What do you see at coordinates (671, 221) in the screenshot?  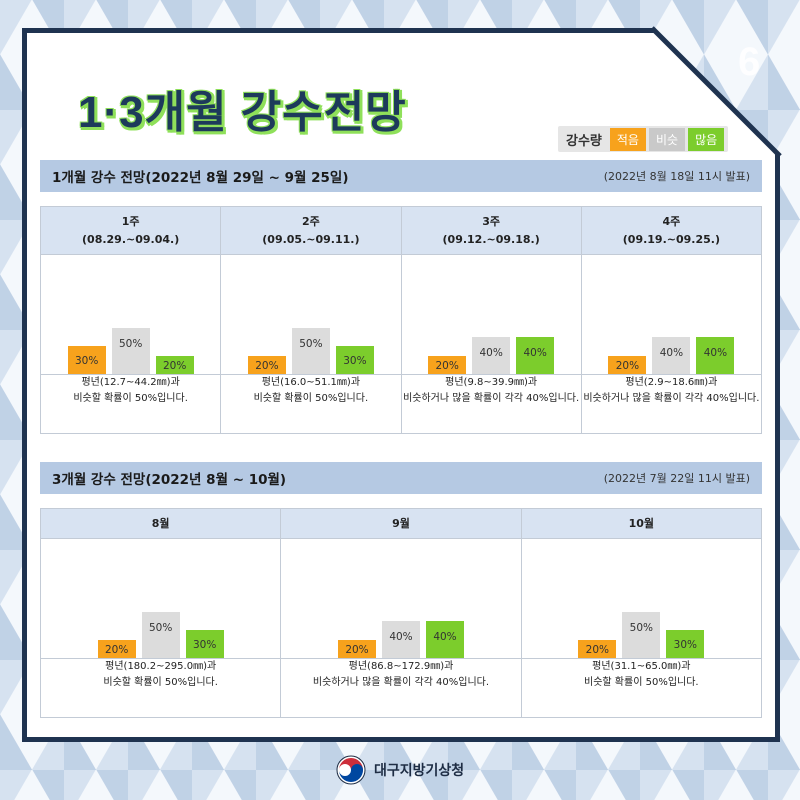 I see `period-label: 4주` at bounding box center [671, 221].